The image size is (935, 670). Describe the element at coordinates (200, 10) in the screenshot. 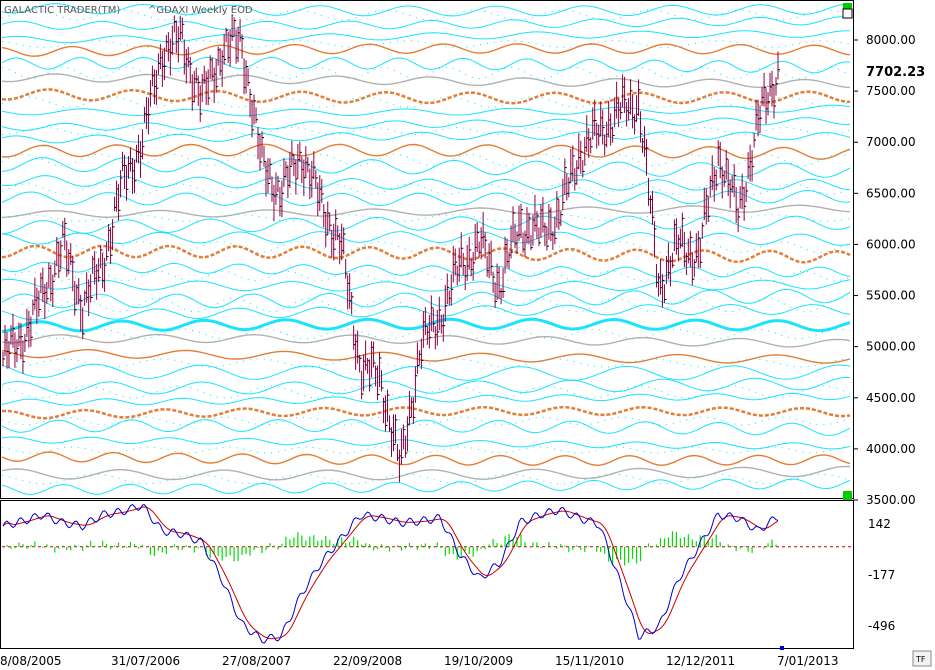

I see `symbol-title: ^GDAXI Weekly EOD` at that location.